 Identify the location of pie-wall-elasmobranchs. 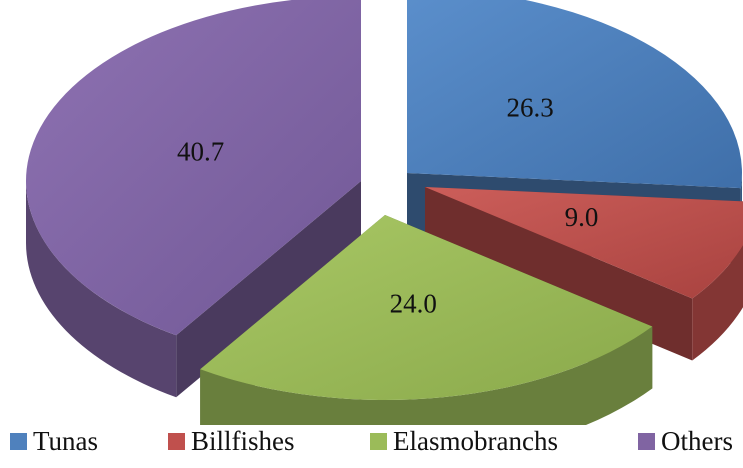
(426, 375).